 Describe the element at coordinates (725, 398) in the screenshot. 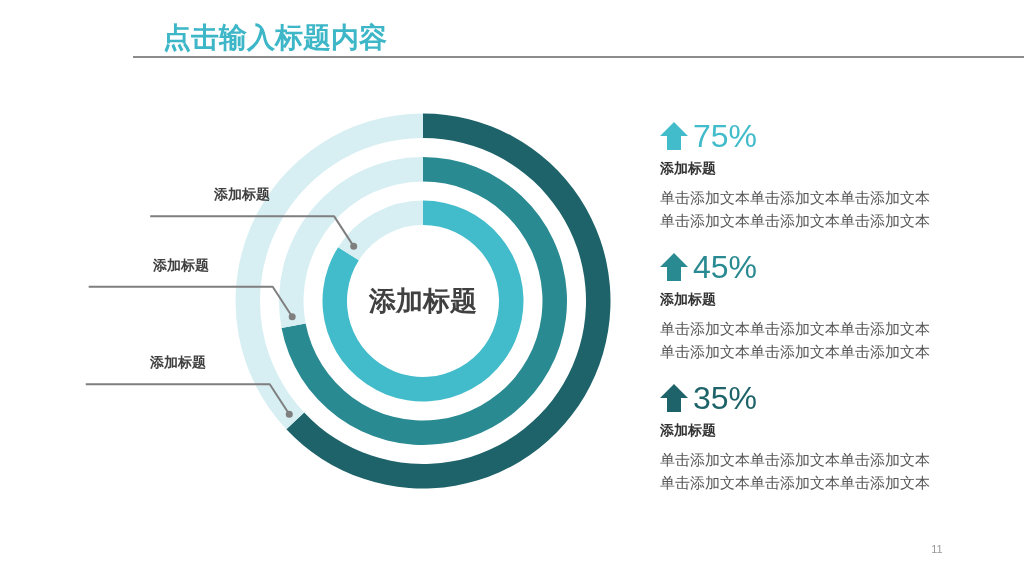

I see `text: 35%` at that location.